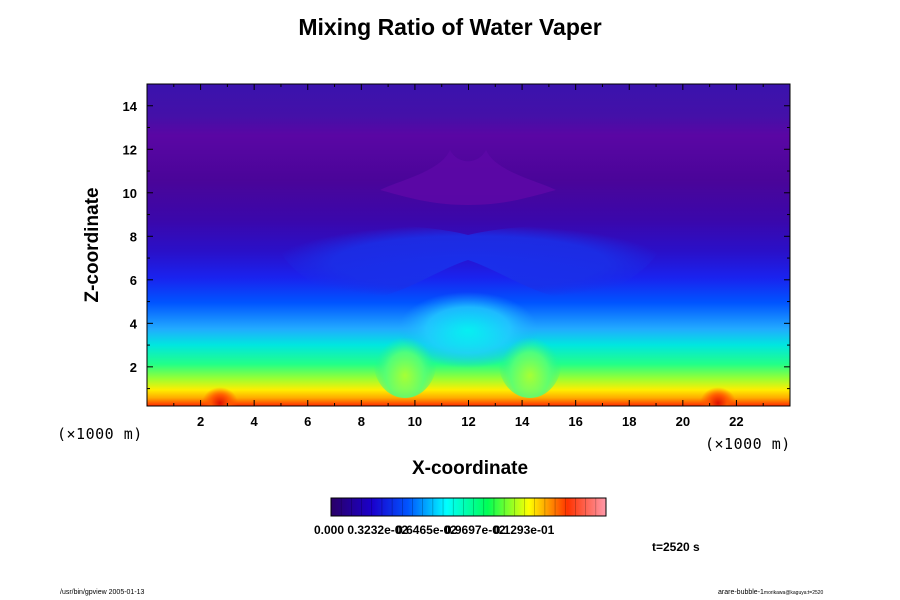 The height and width of the screenshot is (600, 900). I want to click on footer-command: /usr/bin/gpview 2005-01-13, so click(102, 592).